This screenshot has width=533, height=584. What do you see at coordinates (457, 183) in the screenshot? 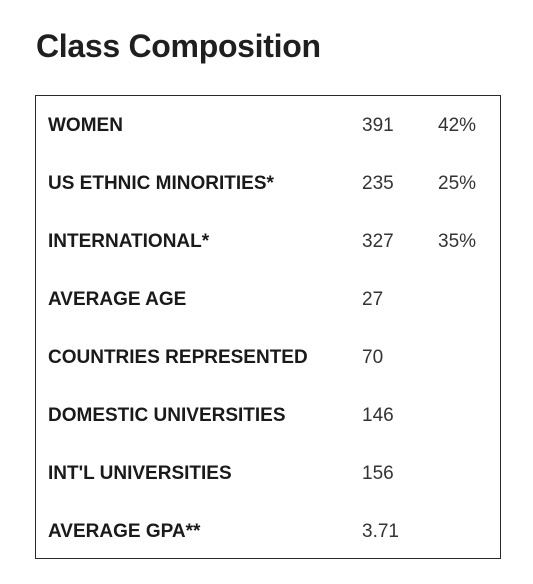
I see `row-percent: 25%` at bounding box center [457, 183].